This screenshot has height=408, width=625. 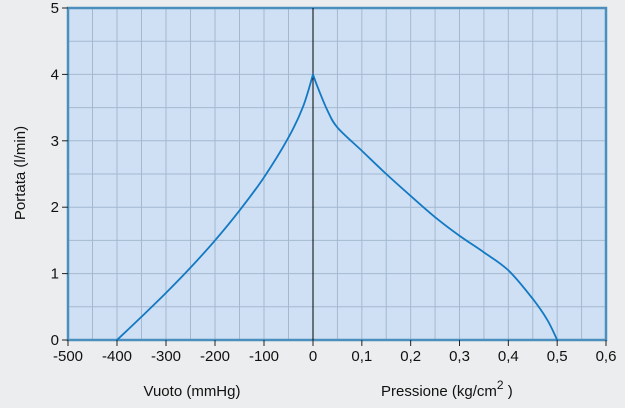 I want to click on y-tick-label: 5, so click(x=55, y=8).